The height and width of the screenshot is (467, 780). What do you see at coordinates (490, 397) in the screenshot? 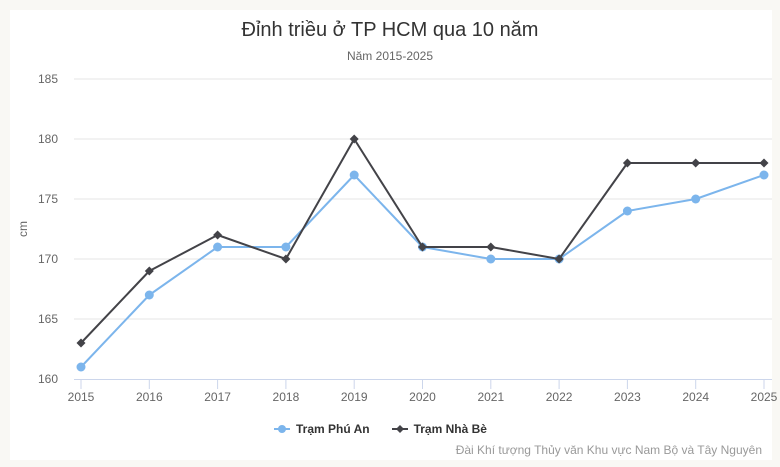
I see `x-tick-label: 2021` at bounding box center [490, 397].